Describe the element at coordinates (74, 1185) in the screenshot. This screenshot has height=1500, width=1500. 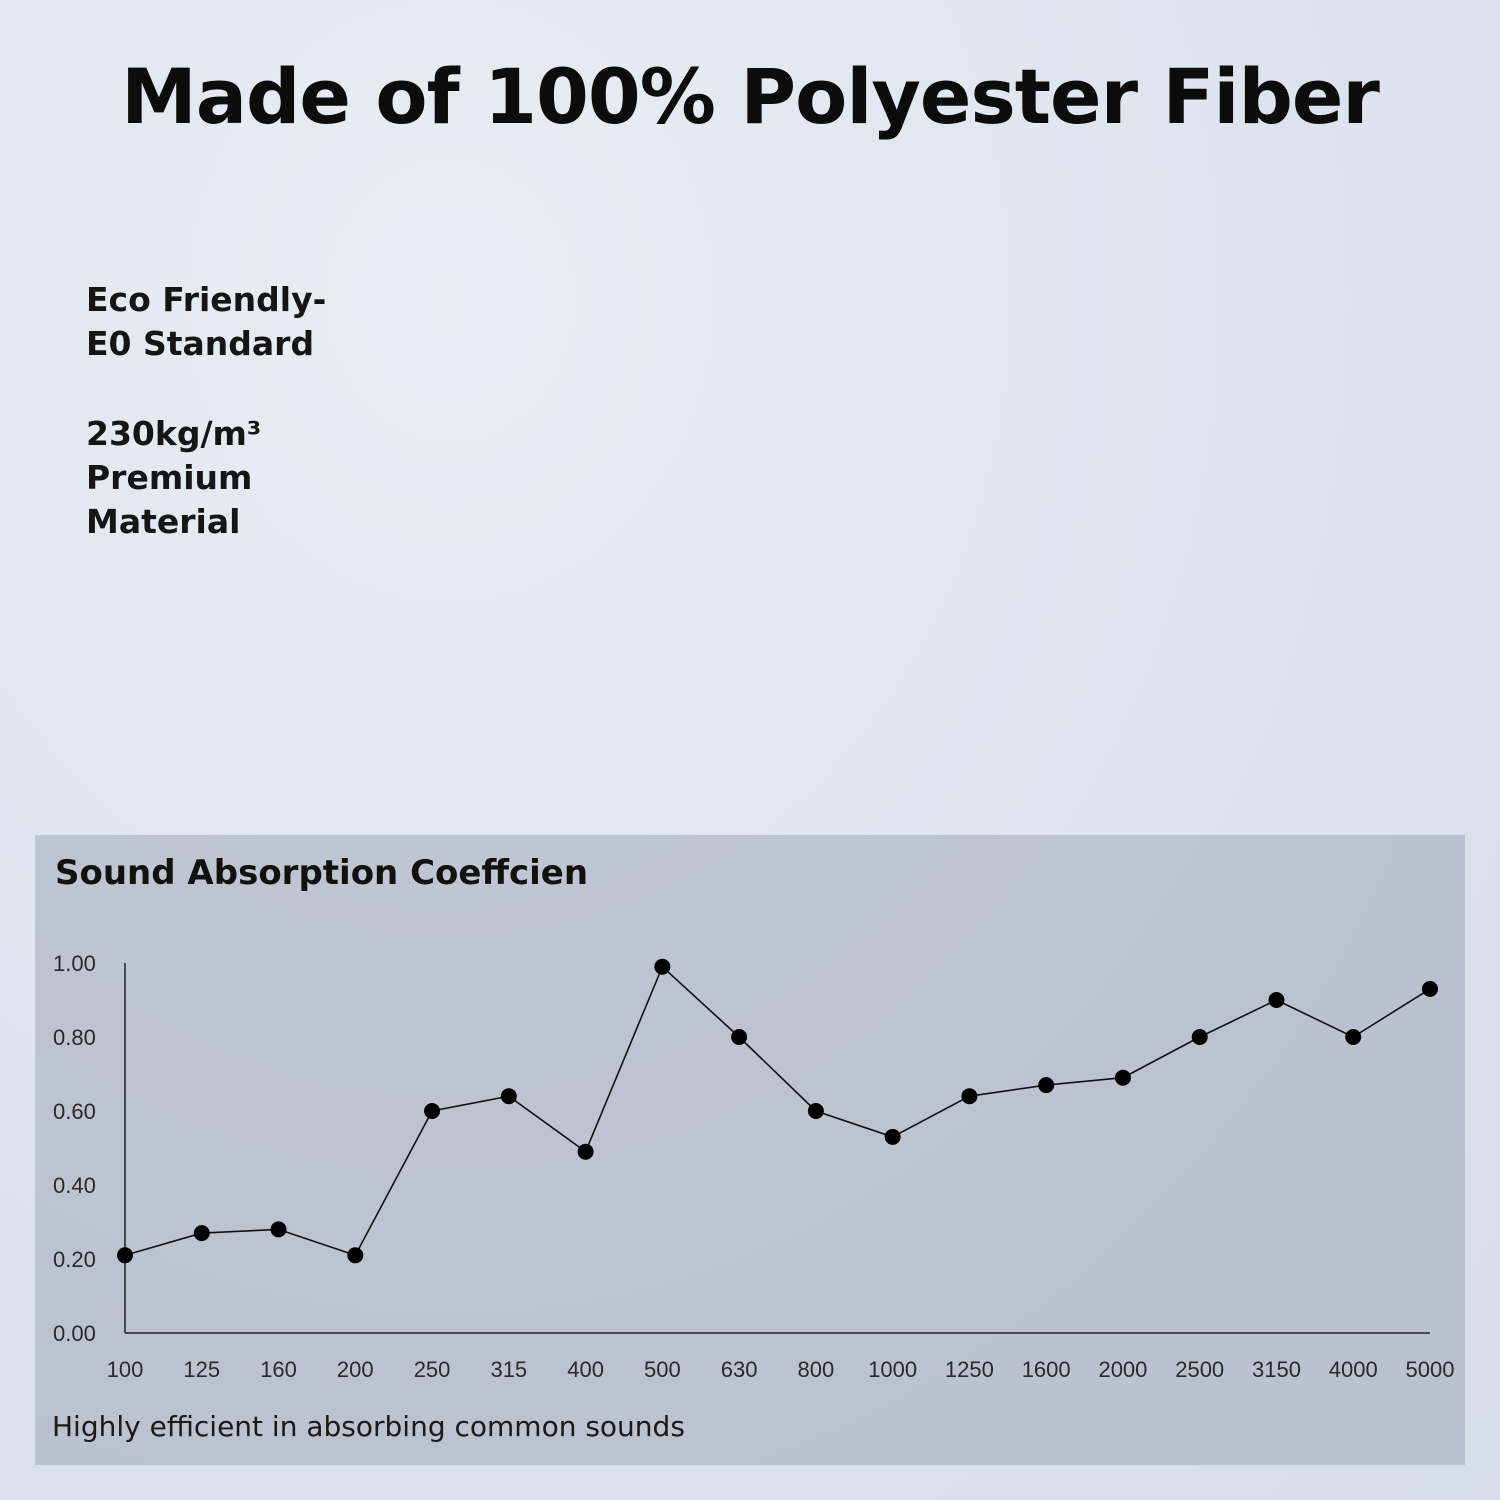
I see `y-tick-label: 0.40` at that location.